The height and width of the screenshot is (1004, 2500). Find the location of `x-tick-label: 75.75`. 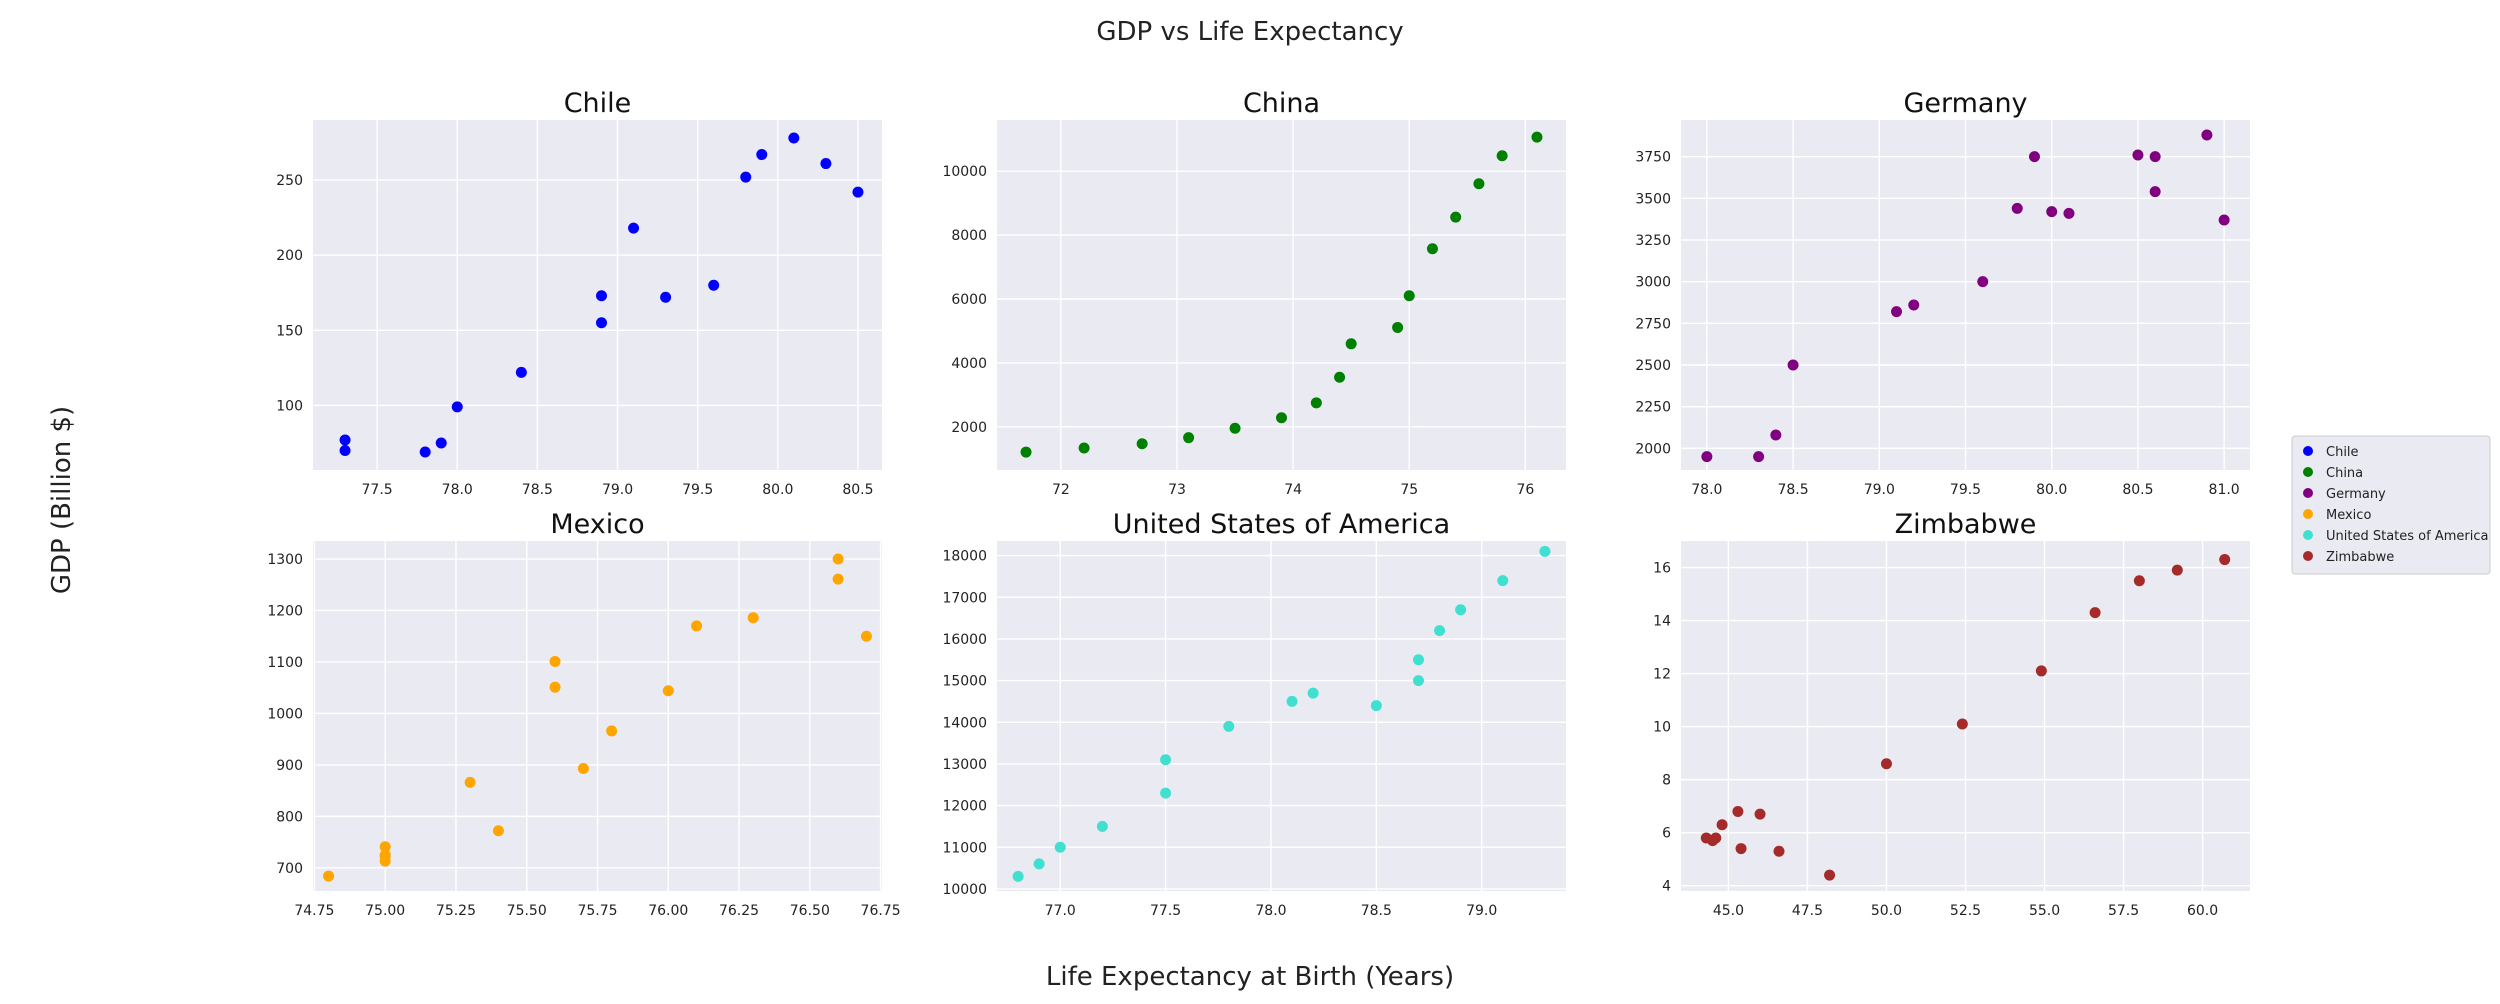

x-tick-label: 75.75 is located at coordinates (597, 911).